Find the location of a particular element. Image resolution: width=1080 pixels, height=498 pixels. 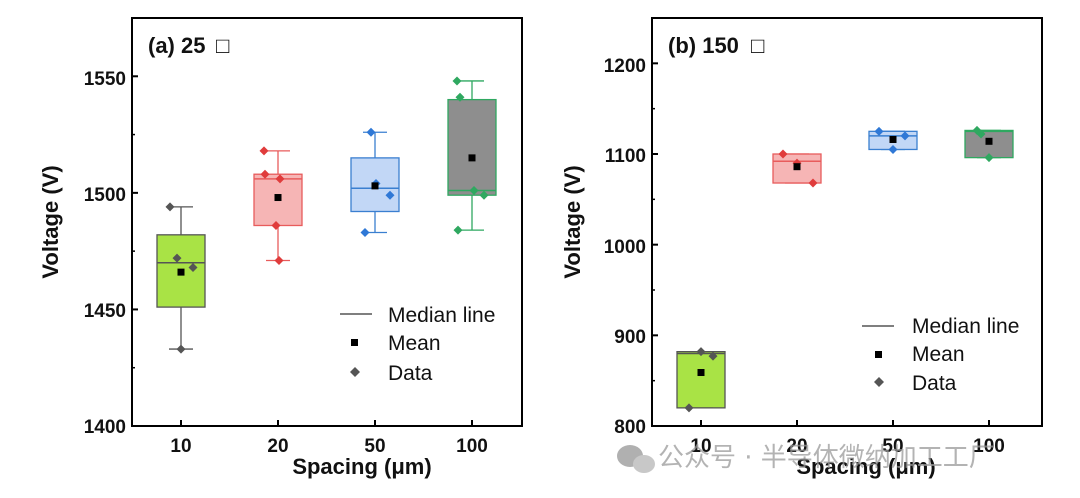

y-tick-label: 1450 is located at coordinates (105, 311).